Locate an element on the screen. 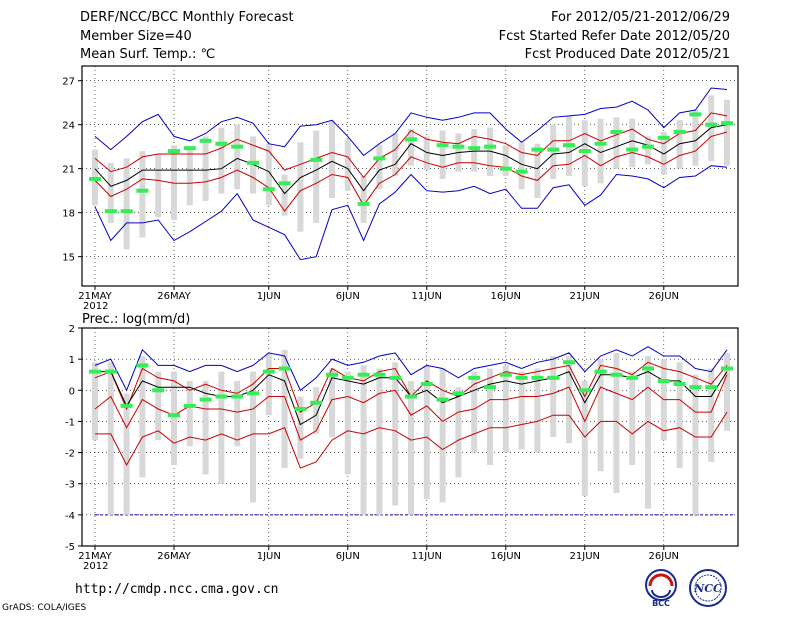 This screenshot has width=800, height=618. panel2-ytick-label: 0 is located at coordinates (72, 391).